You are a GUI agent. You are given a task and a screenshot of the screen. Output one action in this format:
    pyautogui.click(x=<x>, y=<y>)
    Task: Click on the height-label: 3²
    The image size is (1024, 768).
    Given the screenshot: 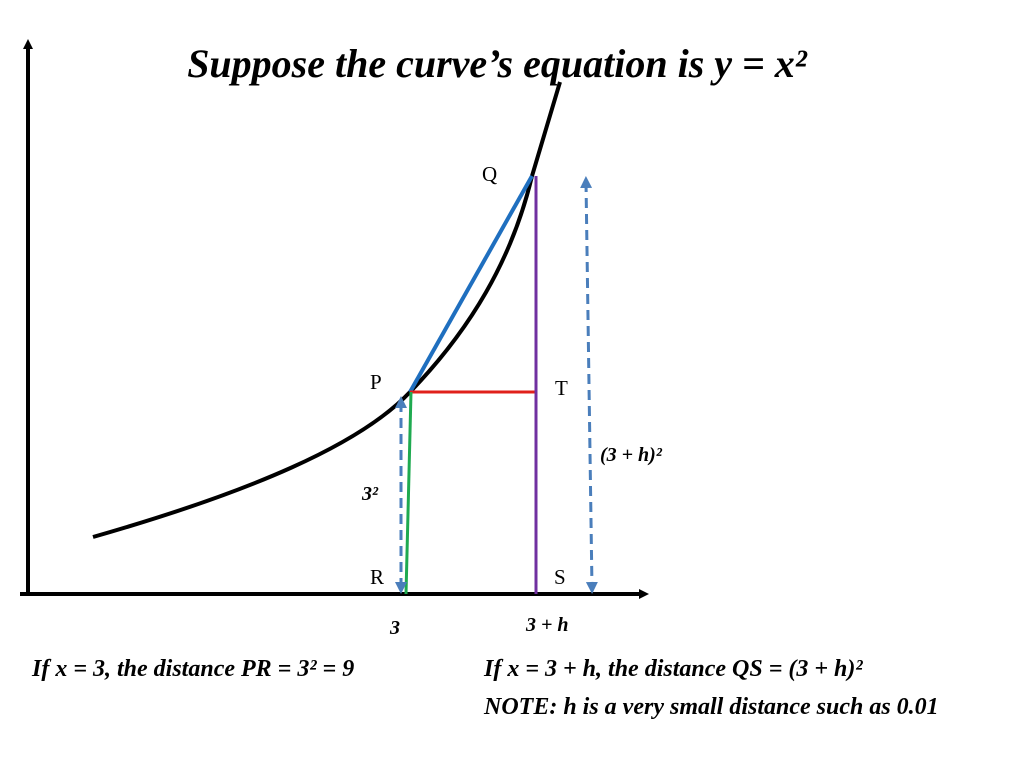 What is the action you would take?
    pyautogui.click(x=370, y=494)
    